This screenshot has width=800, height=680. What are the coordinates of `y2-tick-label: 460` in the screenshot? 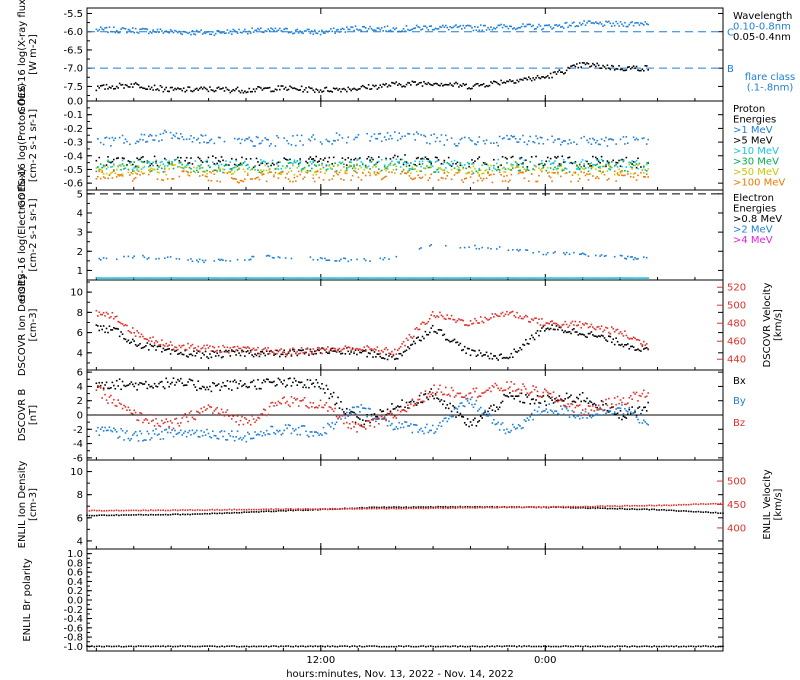 It's located at (736, 342).